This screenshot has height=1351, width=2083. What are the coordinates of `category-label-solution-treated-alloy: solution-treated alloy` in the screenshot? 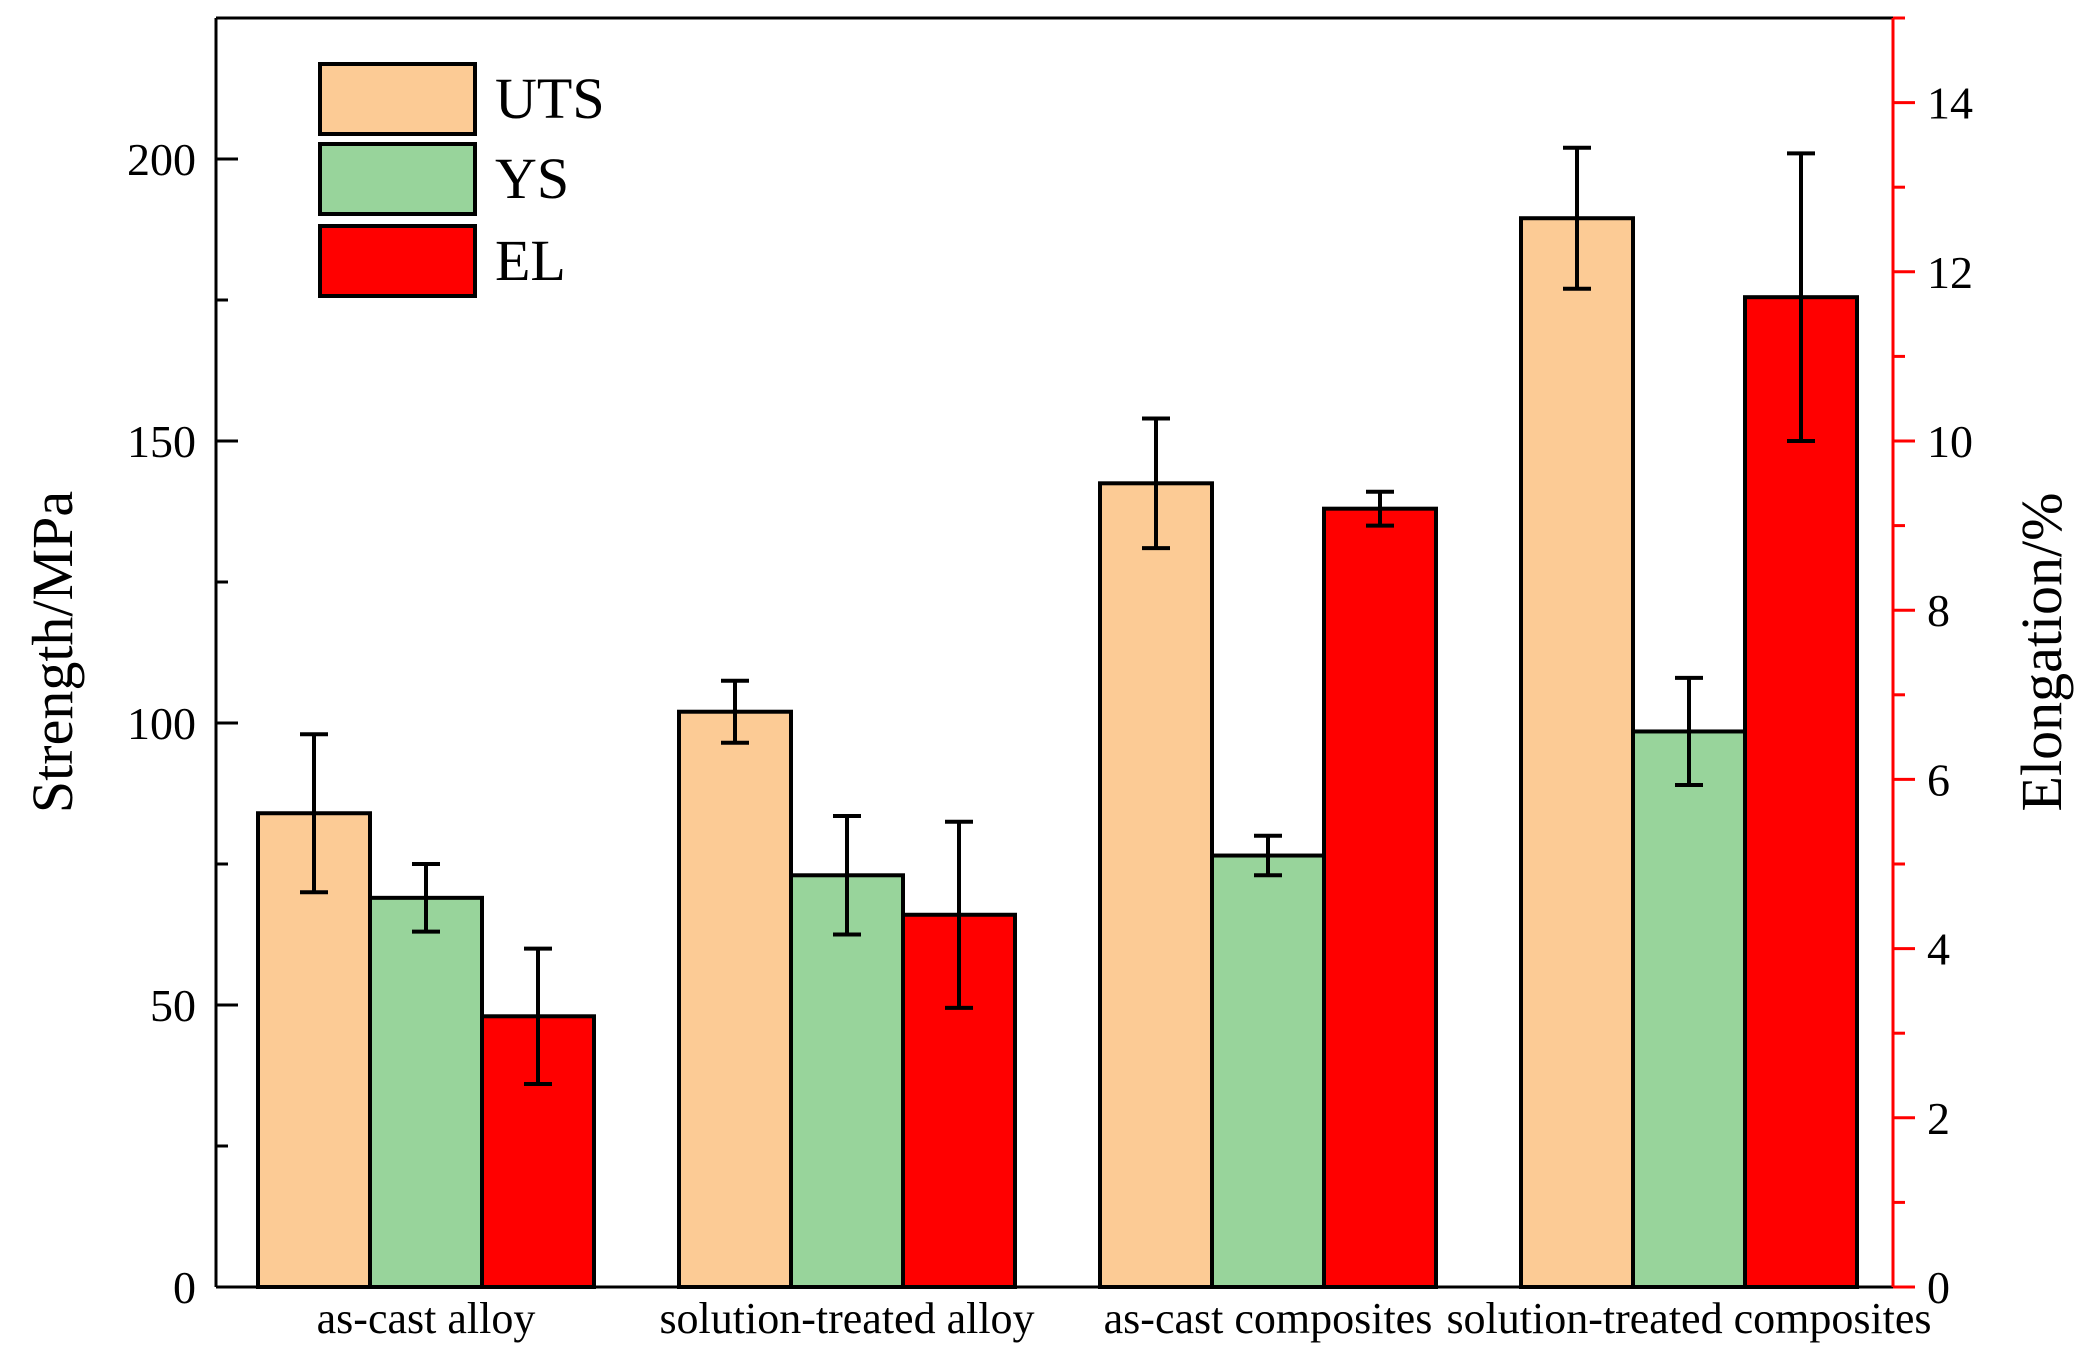 It's located at (846, 1318).